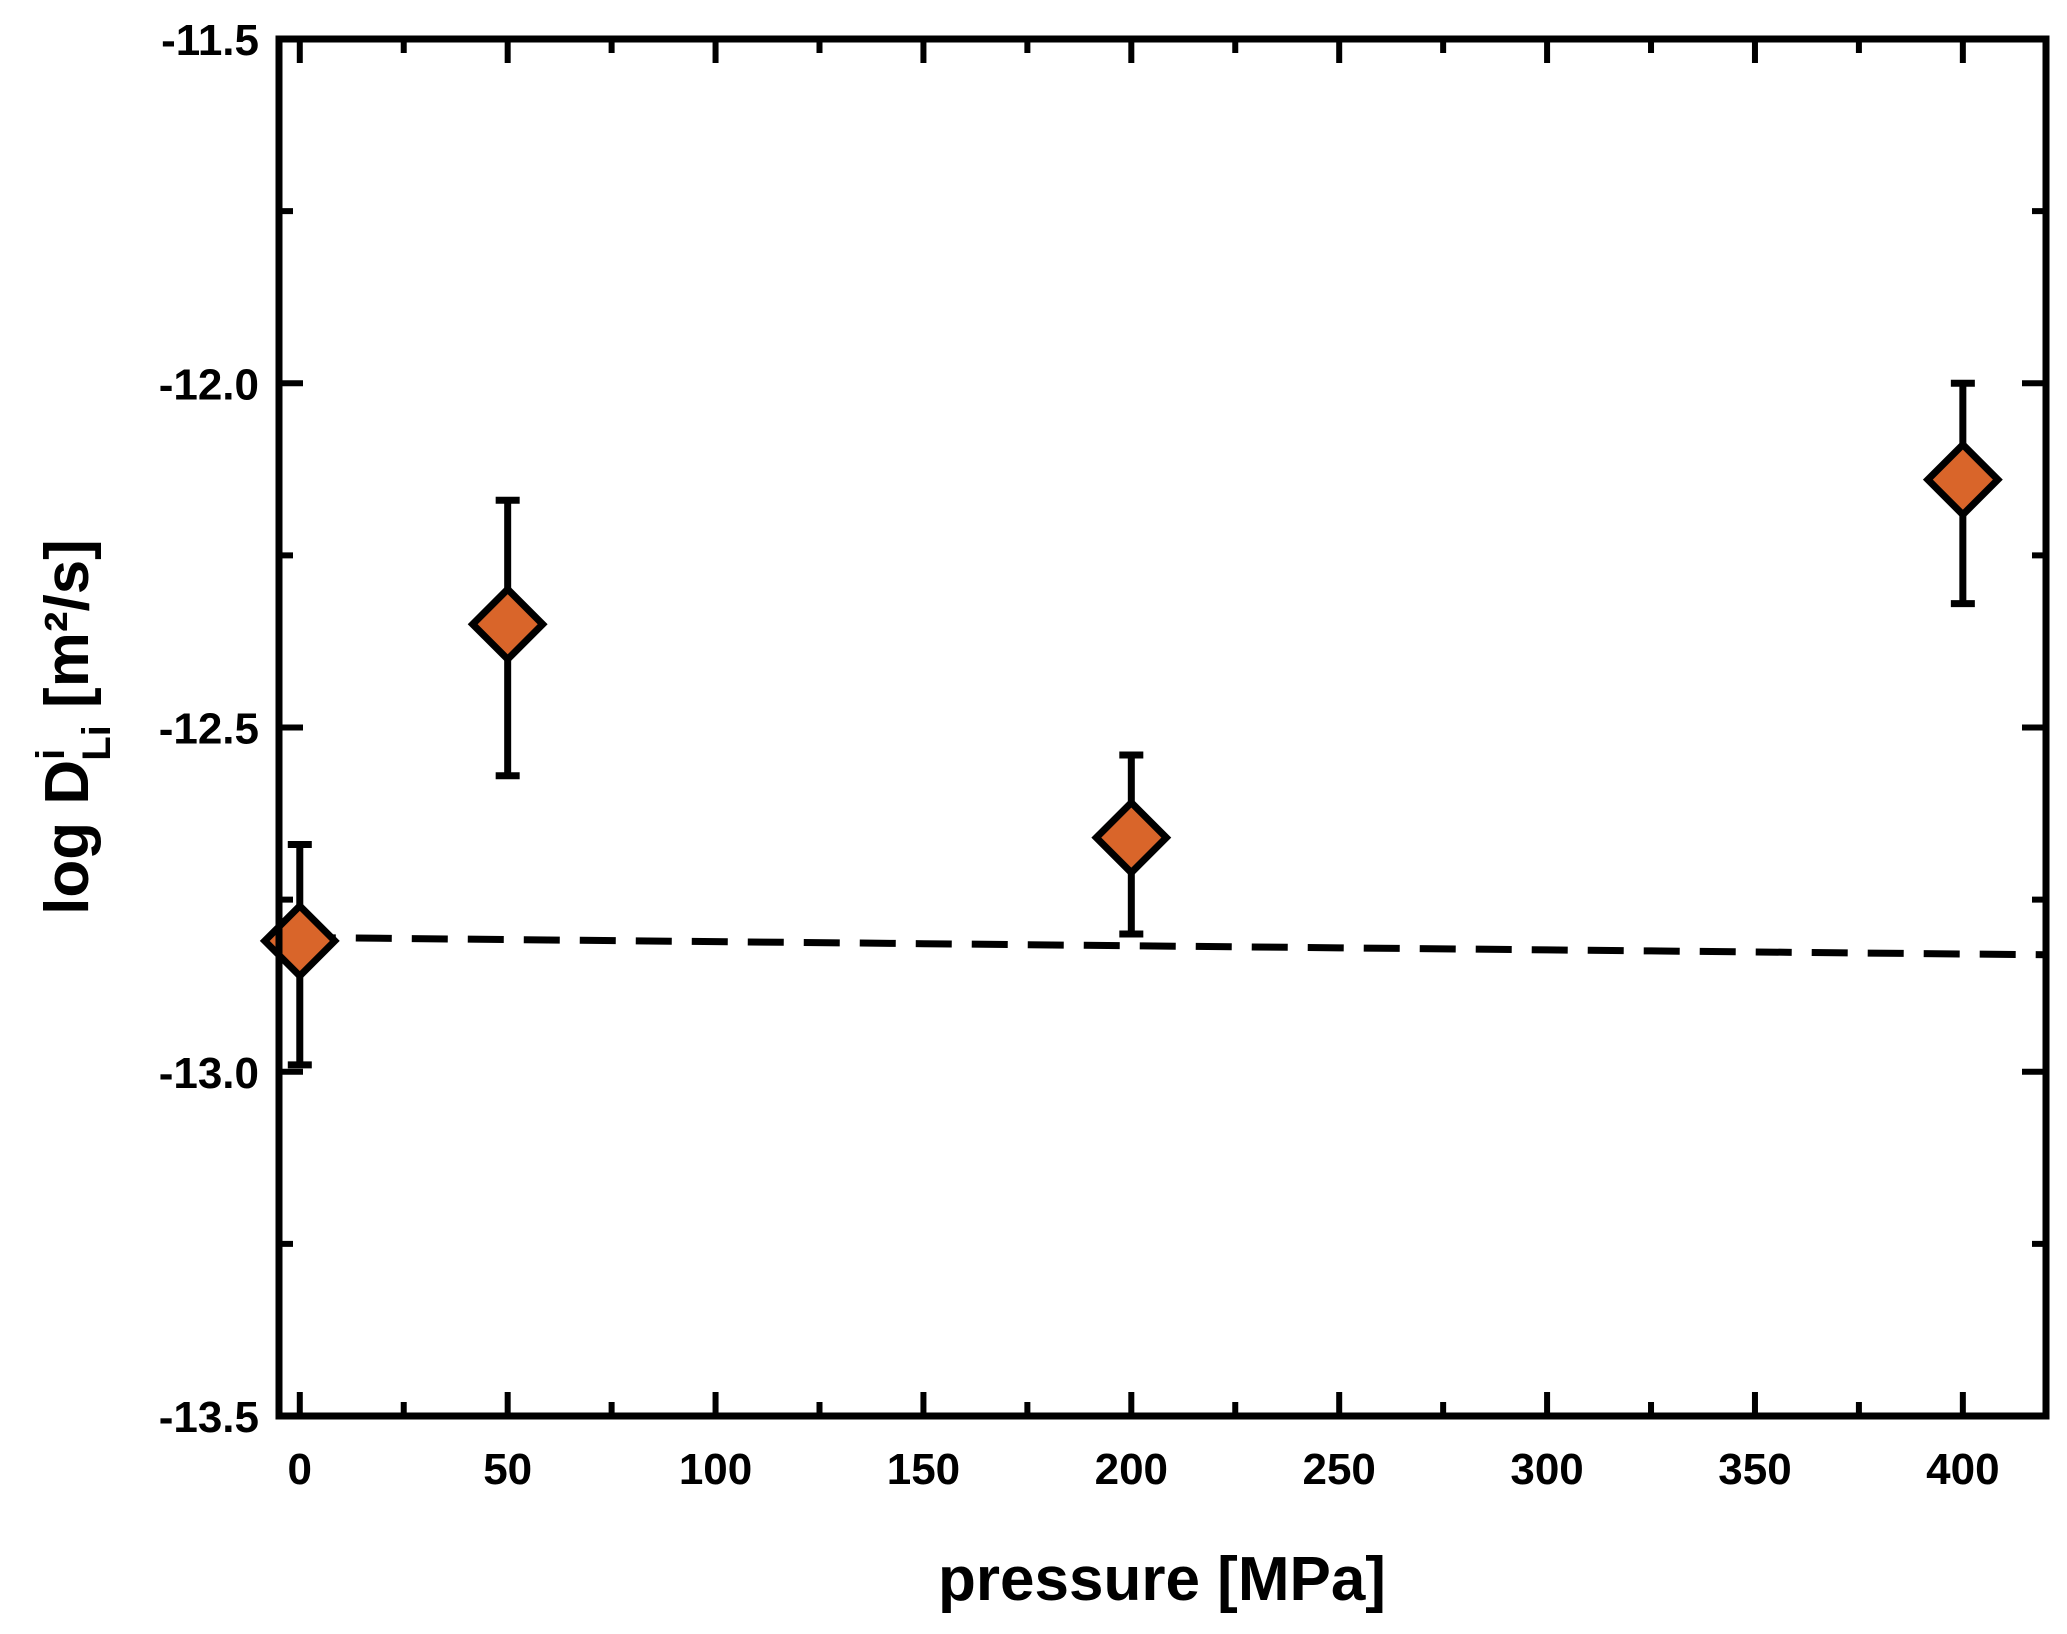 Image resolution: width=2067 pixels, height=1634 pixels. I want to click on y-tick-label: -12.5, so click(209, 729).